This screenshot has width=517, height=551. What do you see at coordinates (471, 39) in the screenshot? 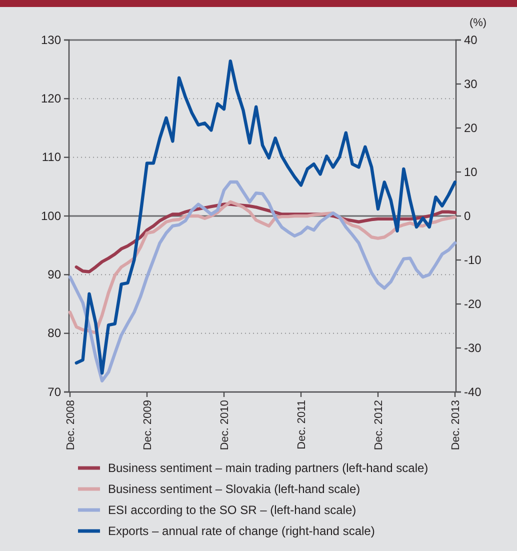
I see `y2-tick-label: 40` at bounding box center [471, 39].